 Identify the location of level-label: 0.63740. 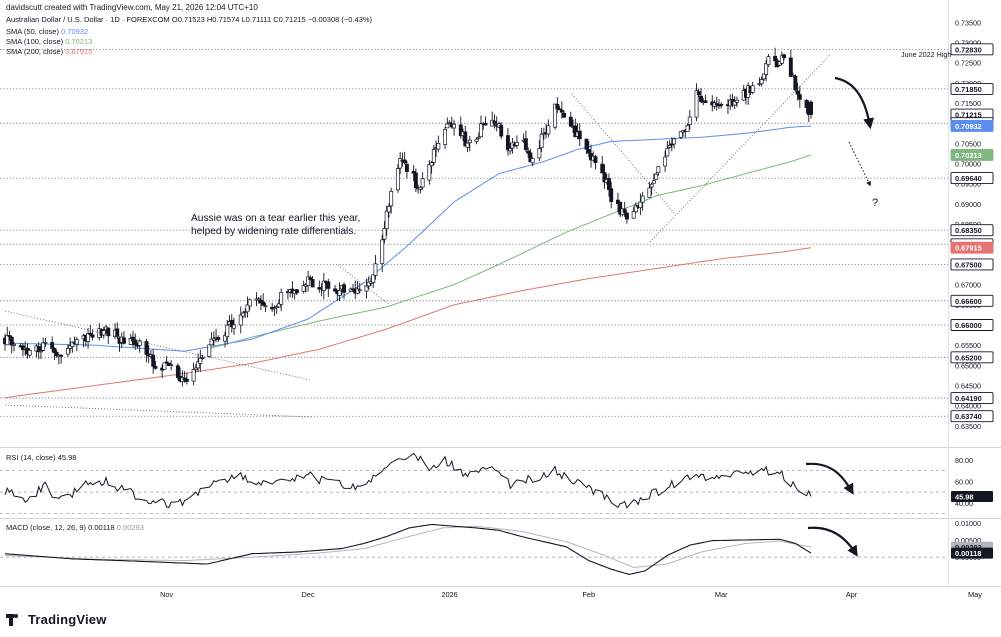
(968, 416).